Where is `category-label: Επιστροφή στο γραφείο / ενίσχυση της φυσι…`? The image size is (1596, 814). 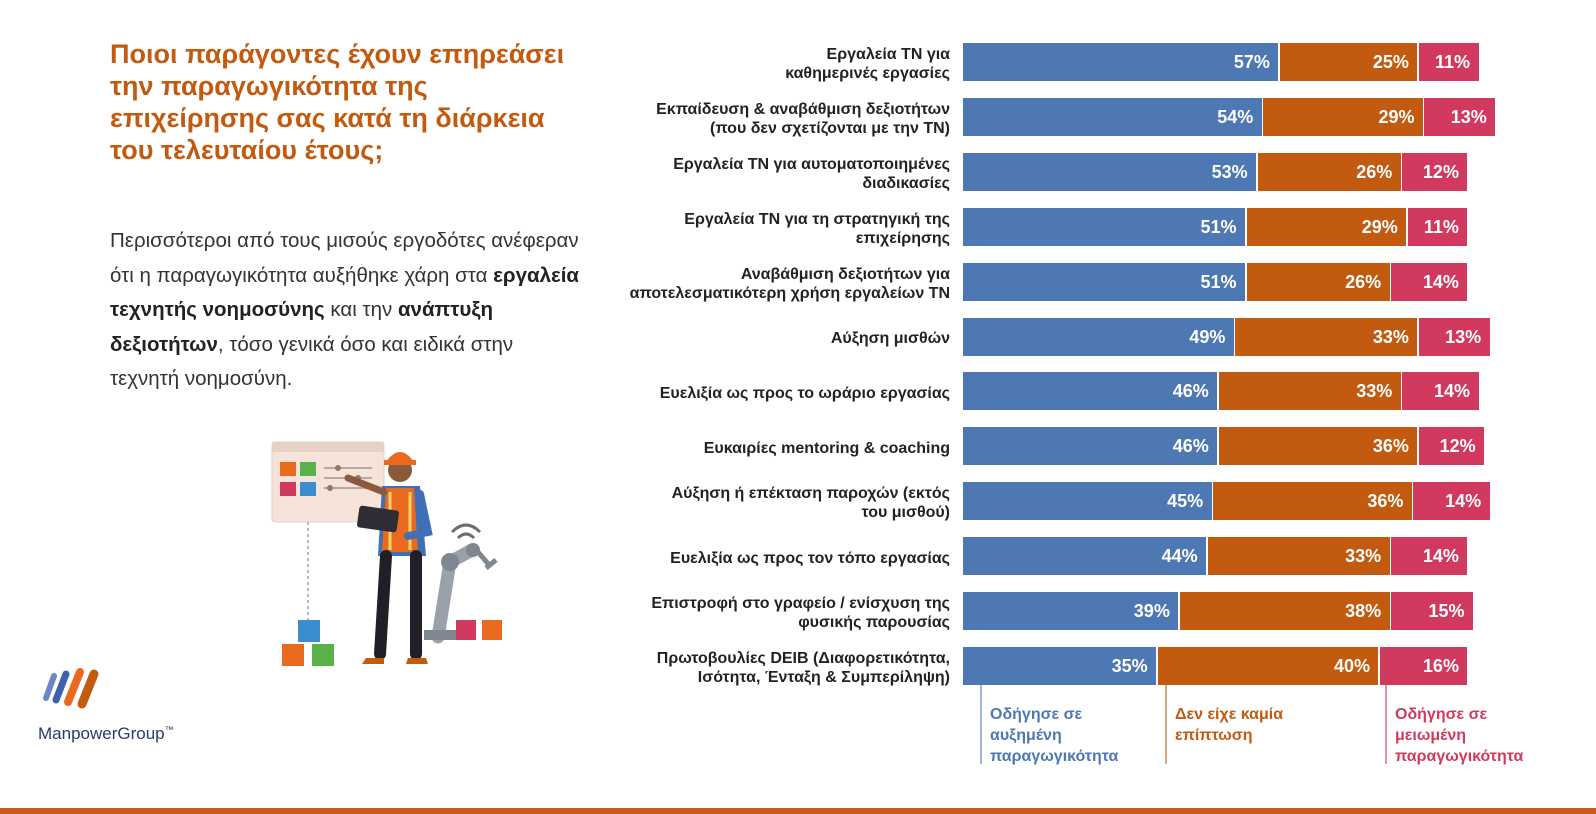
category-label: Επιστροφή στο γραφείο / ενίσχυση της φυσι… is located at coordinates (765, 613).